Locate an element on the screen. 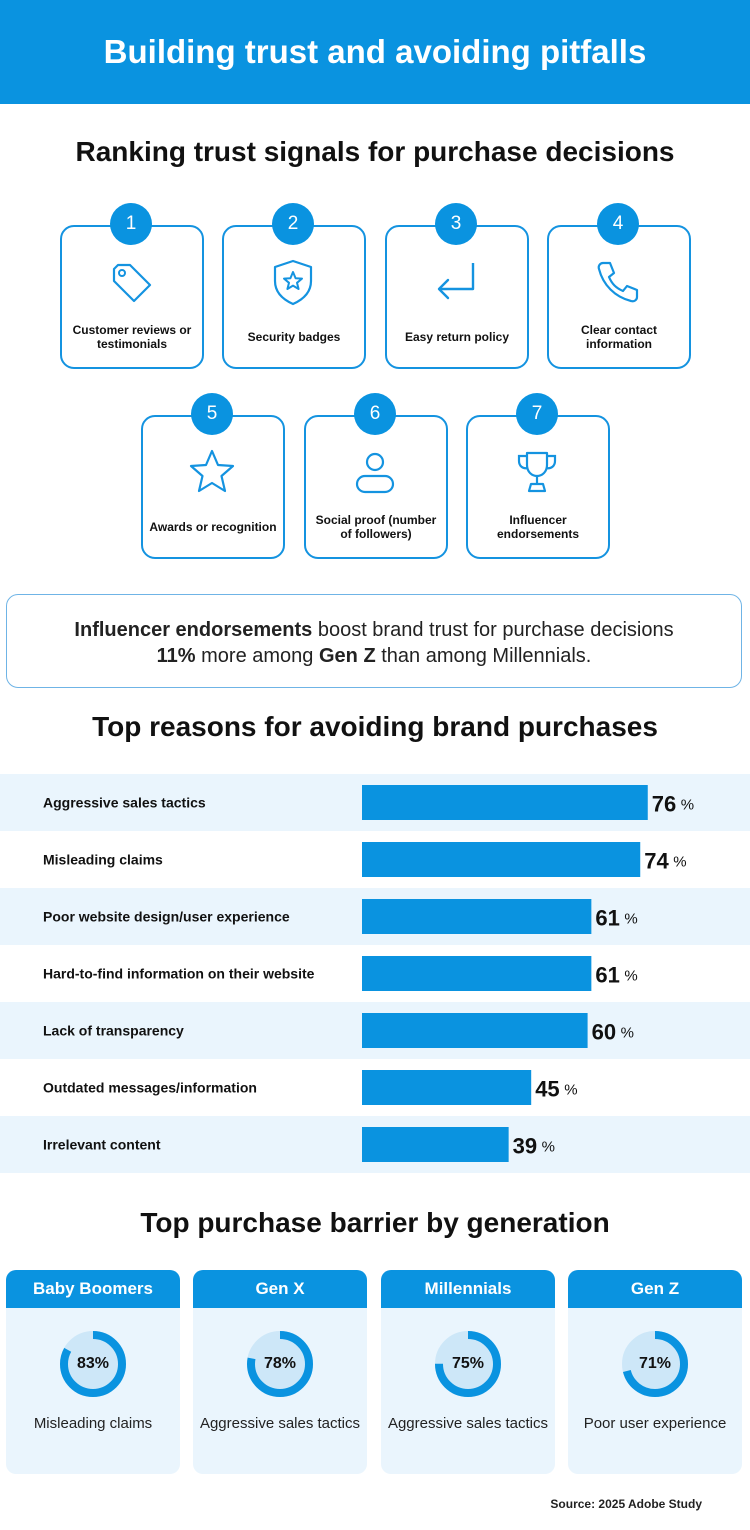  generation-card: Gen X 78% Aggressive sales tactics is located at coordinates (280, 1372).